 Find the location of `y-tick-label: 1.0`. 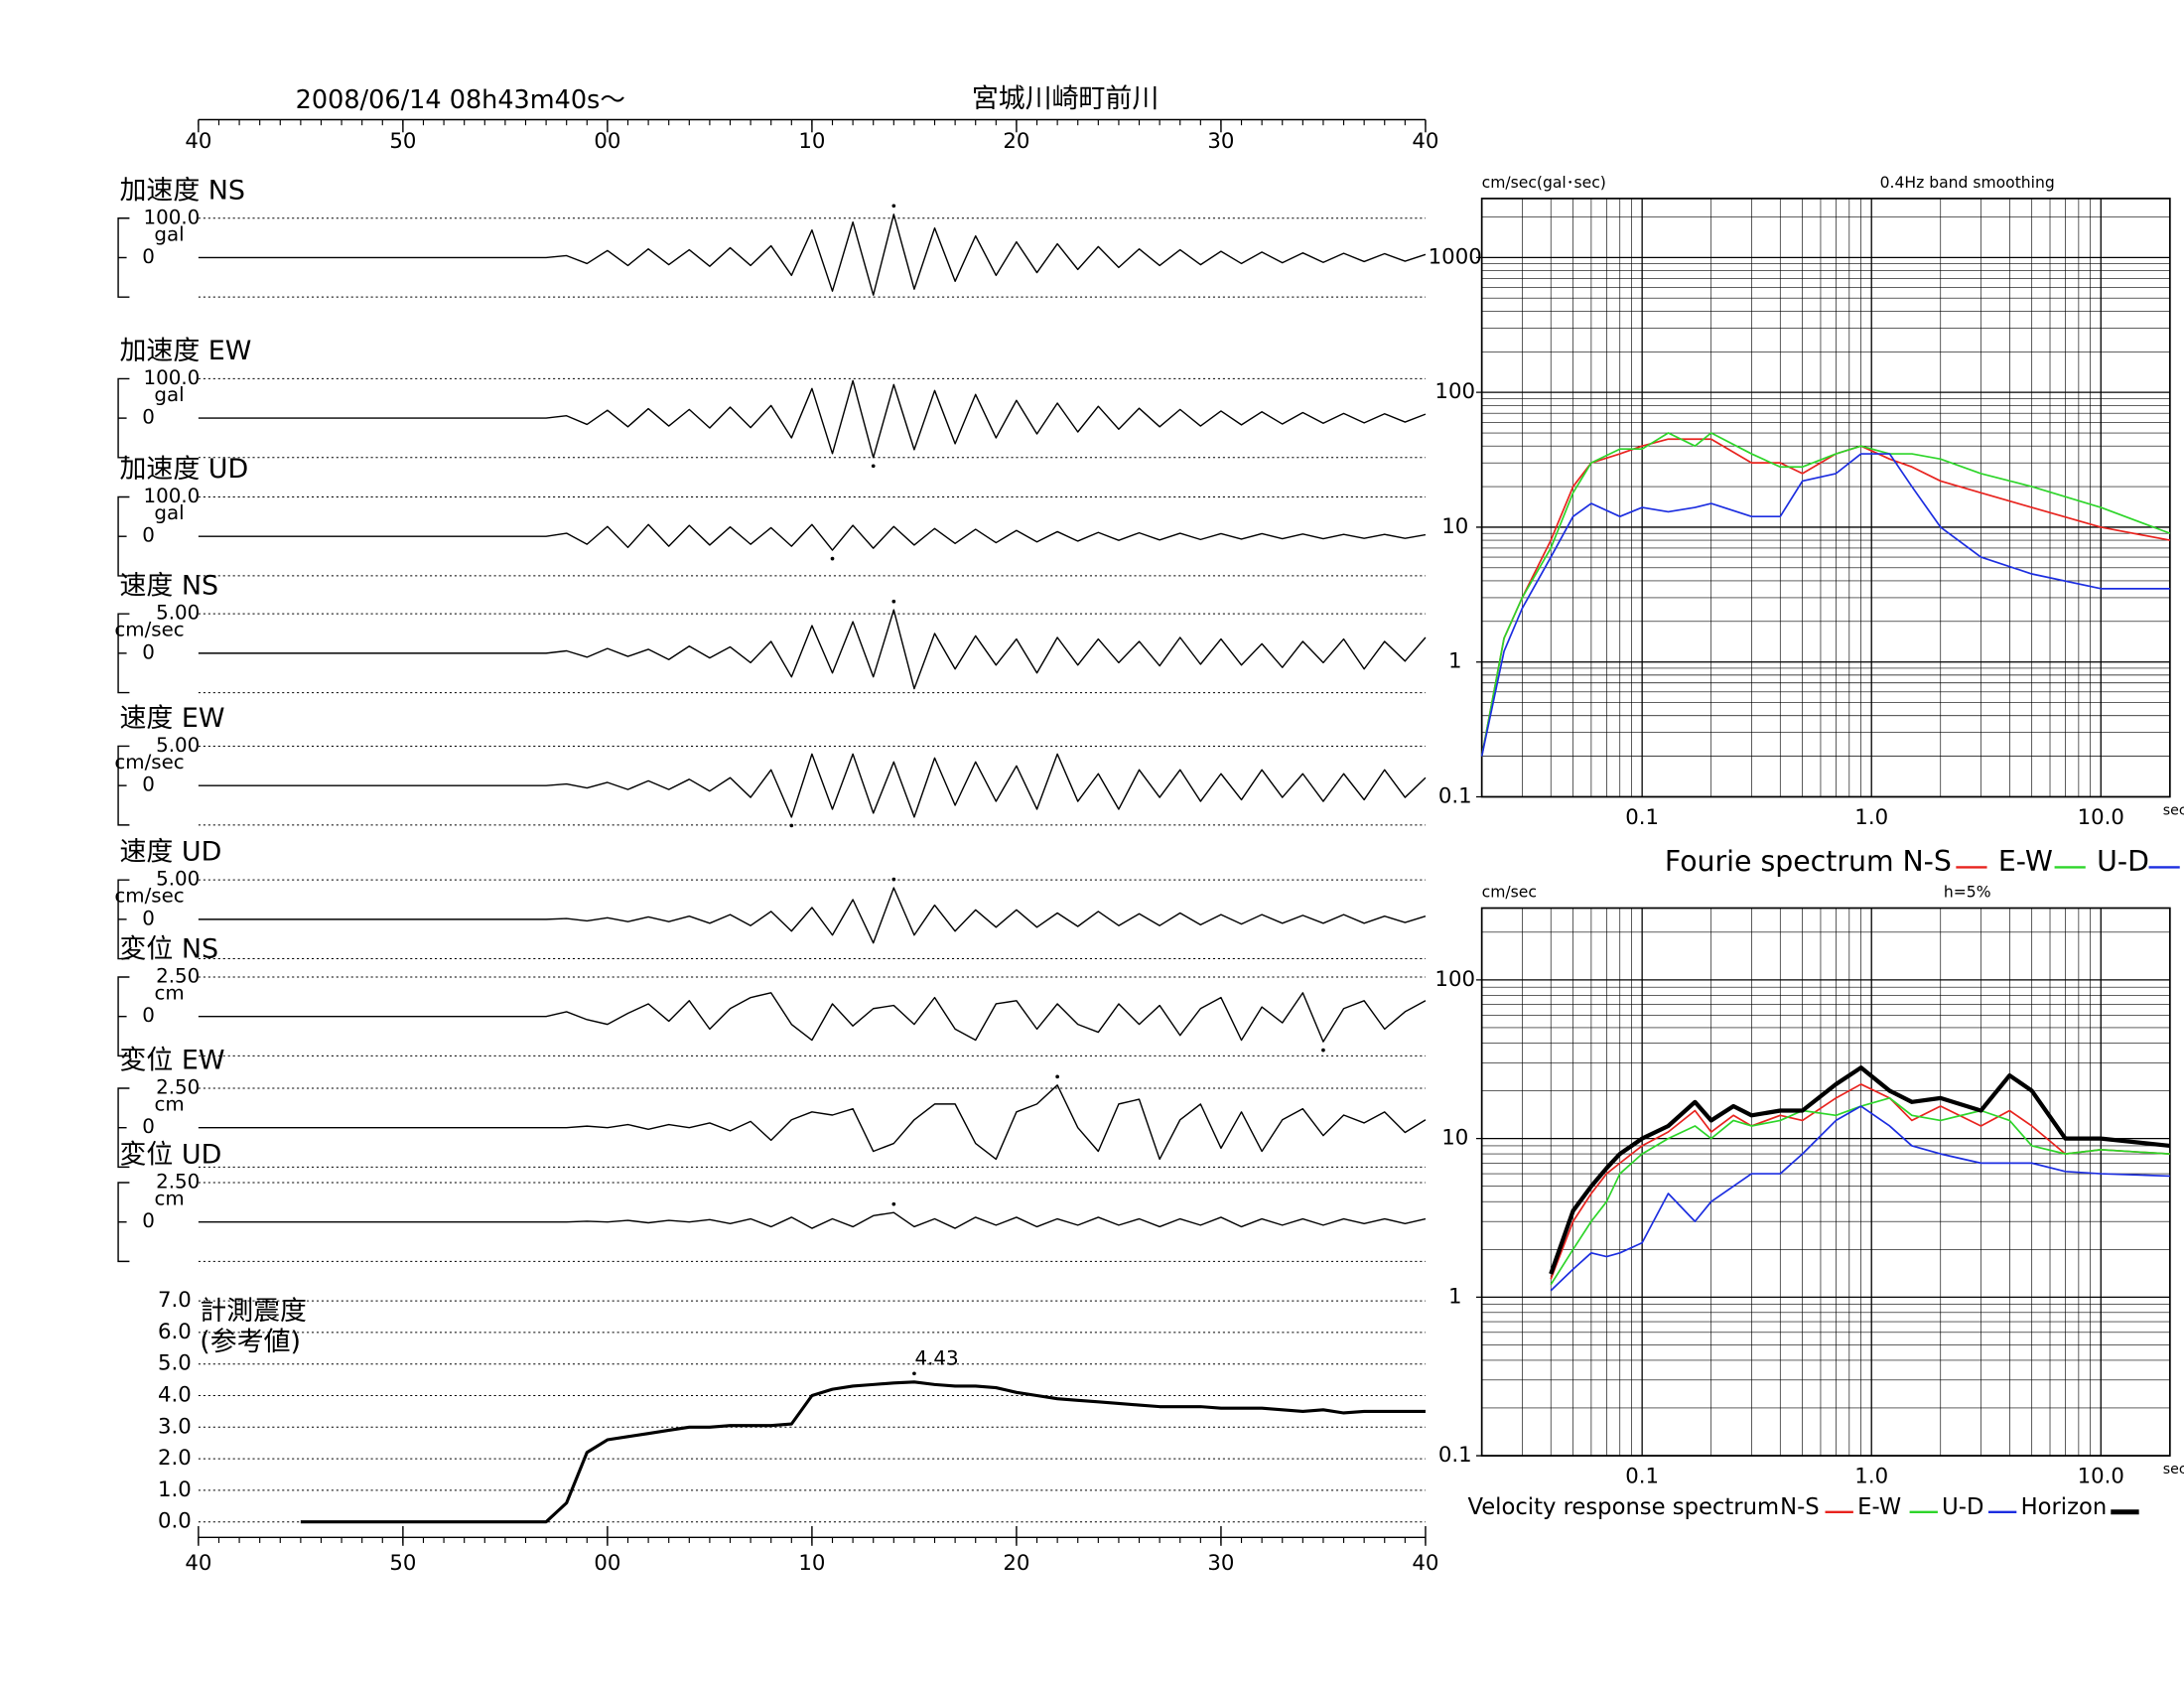

y-tick-label: 1.0 is located at coordinates (175, 1489).